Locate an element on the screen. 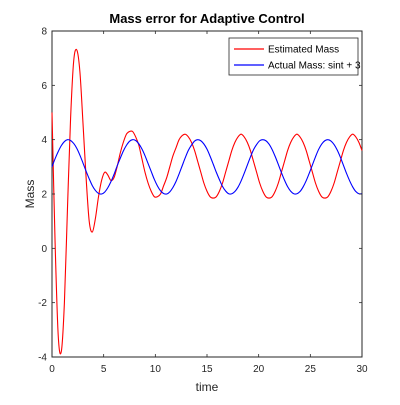 The width and height of the screenshot is (400, 405). legend: Estimated Mass Actual Mass: sint + 3 is located at coordinates (294, 56).